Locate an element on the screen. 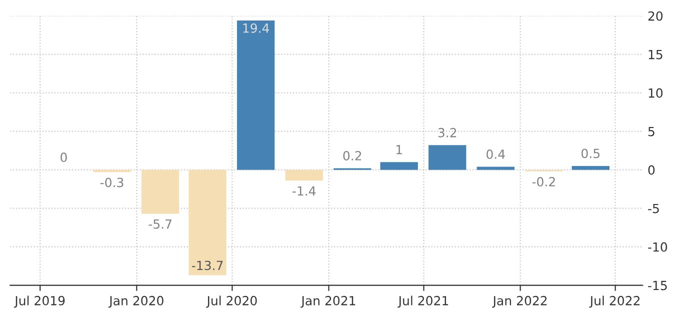  x-tick-label: Jul 2020 is located at coordinates (231, 302).